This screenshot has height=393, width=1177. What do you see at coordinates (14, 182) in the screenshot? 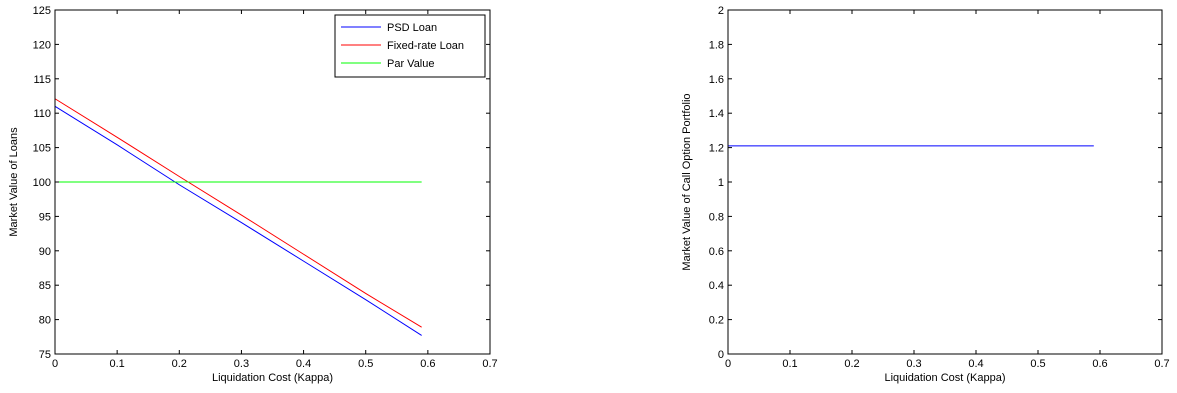
I see `y-axis-label: Market Value of Loans` at bounding box center [14, 182].